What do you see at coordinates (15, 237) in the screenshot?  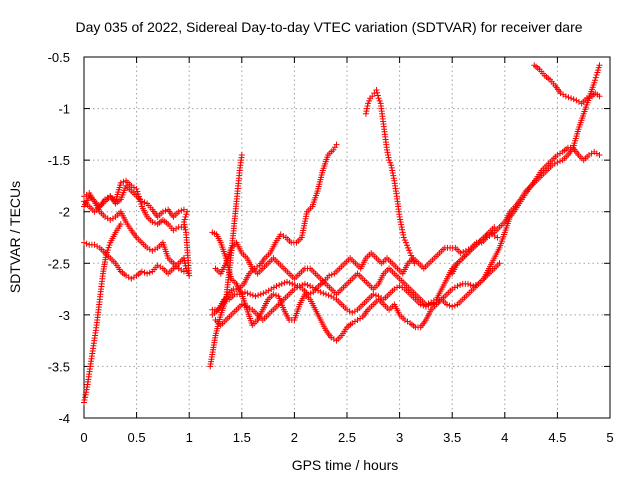 I see `y-axis-label: SDTVAR / TECUs` at bounding box center [15, 237].